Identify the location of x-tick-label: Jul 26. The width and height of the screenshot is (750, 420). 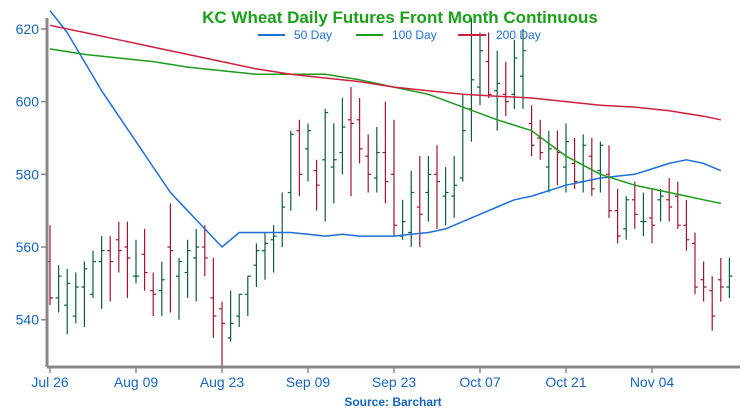
(50, 382).